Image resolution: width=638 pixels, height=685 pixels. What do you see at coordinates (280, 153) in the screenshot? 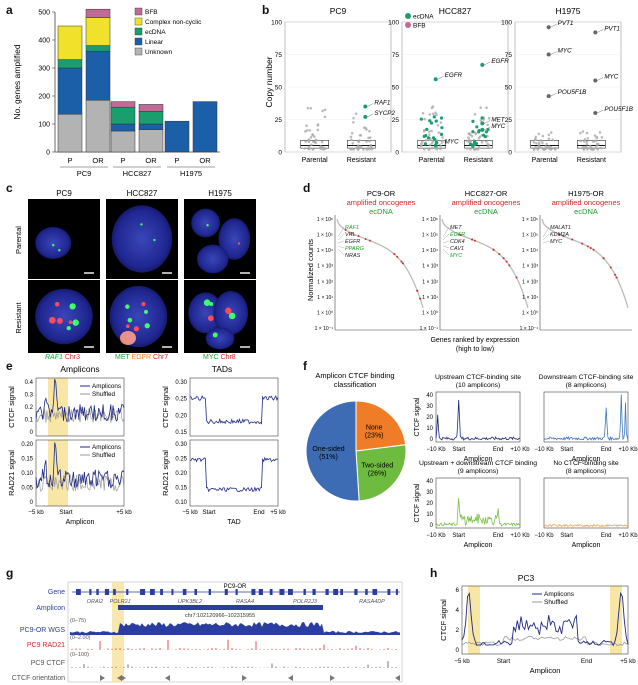
I see `b-ytick-label: 0` at bounding box center [280, 153].